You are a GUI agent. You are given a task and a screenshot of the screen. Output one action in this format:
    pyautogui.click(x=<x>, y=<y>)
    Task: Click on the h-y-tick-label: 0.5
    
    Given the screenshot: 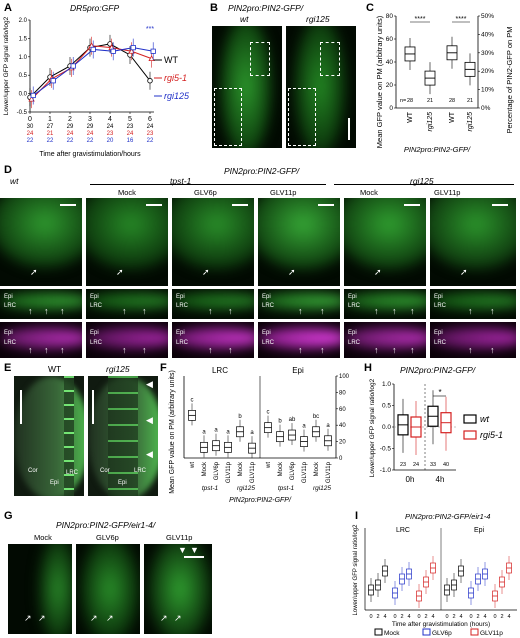 What is the action you would take?
    pyautogui.click(x=386, y=406)
    